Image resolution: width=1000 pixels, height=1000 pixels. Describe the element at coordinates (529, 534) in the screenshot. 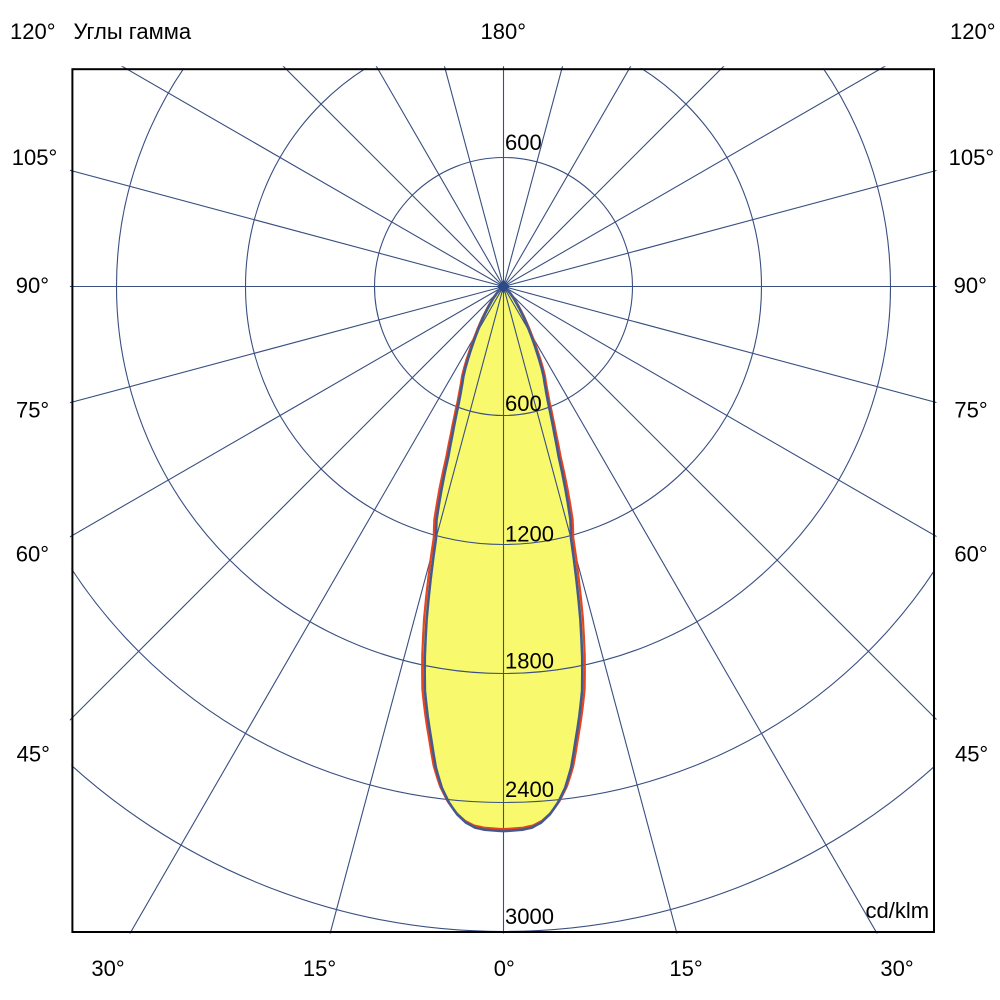

I see `svg-text: 1200` at that location.